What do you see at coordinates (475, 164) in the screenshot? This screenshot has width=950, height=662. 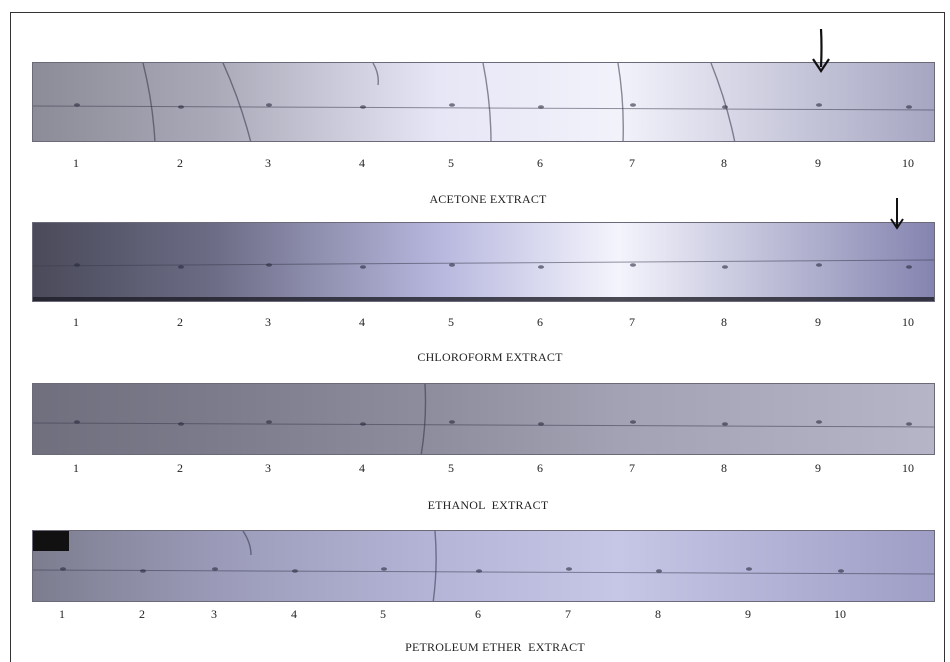 I see `acetone-lane-numbers: 1 2 3 4 5 6 7 8 9 10` at bounding box center [475, 164].